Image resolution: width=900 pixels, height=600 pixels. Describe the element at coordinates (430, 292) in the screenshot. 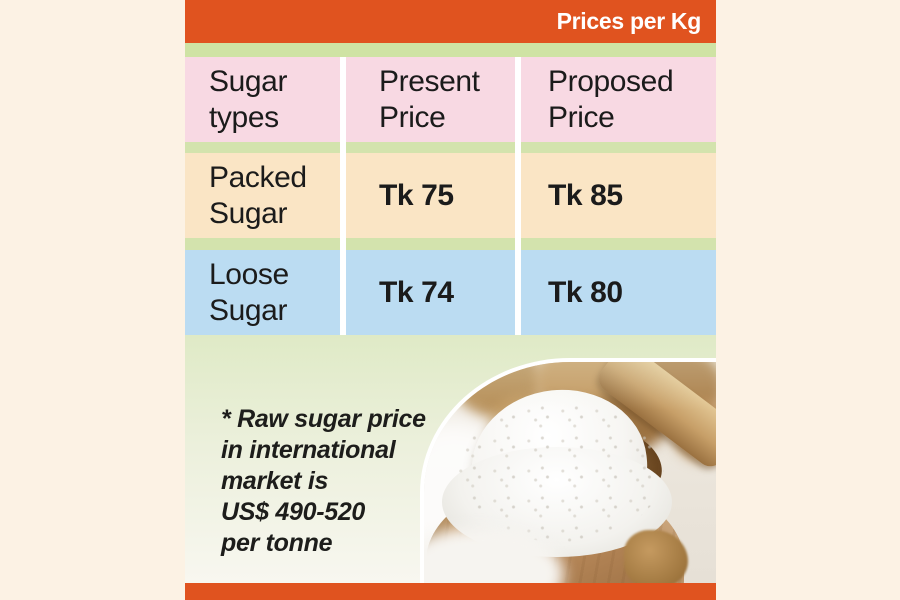

I see `table-row-loose-present: Tk 74` at that location.